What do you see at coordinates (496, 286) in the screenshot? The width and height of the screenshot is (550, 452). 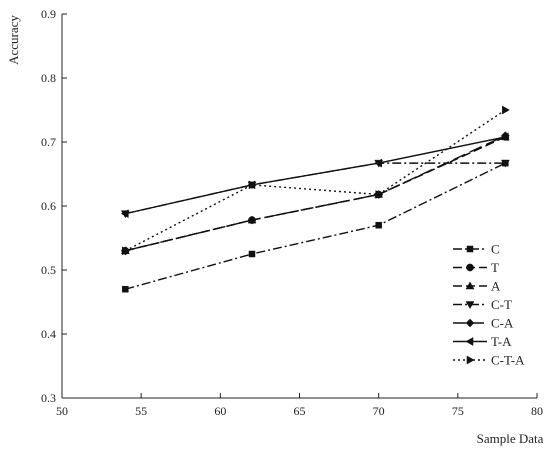 I see `legend-label: A` at bounding box center [496, 286].